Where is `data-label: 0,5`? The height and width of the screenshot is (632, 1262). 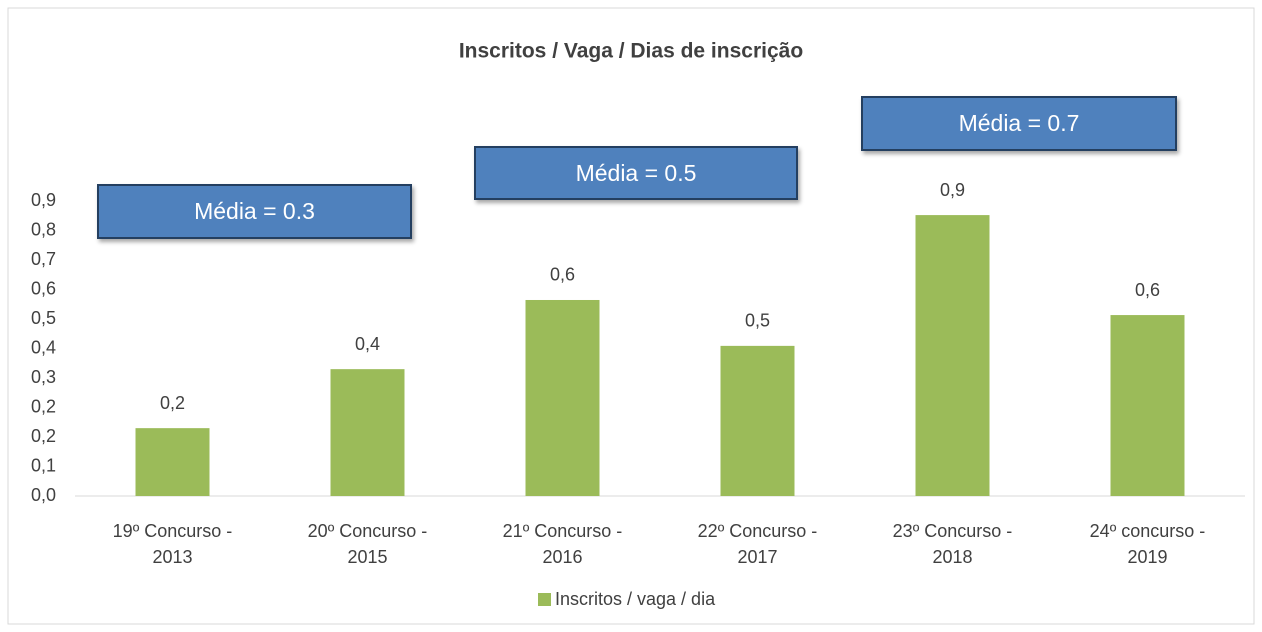
data-label: 0,5 is located at coordinates (757, 321).